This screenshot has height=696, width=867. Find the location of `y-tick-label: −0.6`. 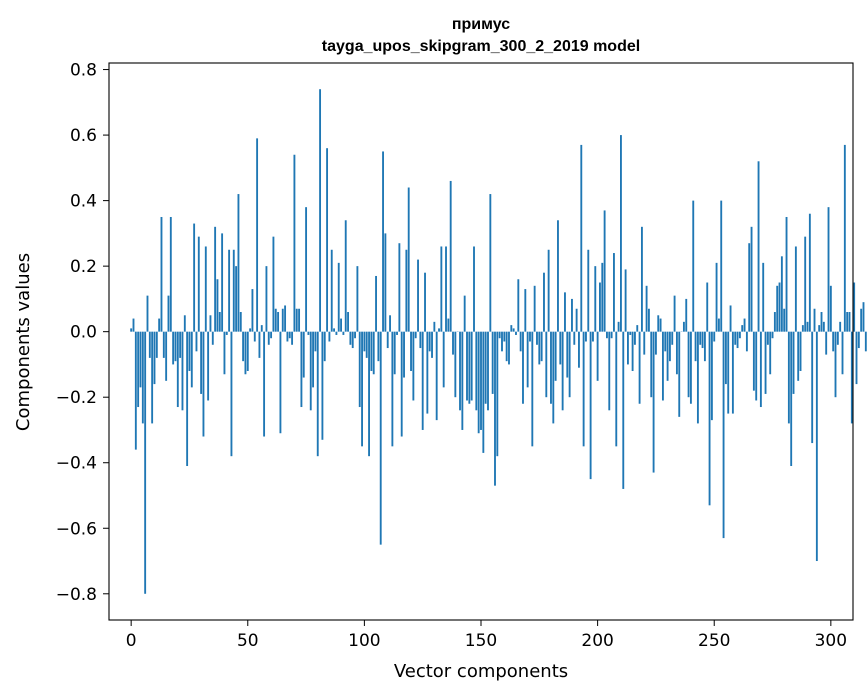

y-tick-label: −0.6 is located at coordinates (76, 529).